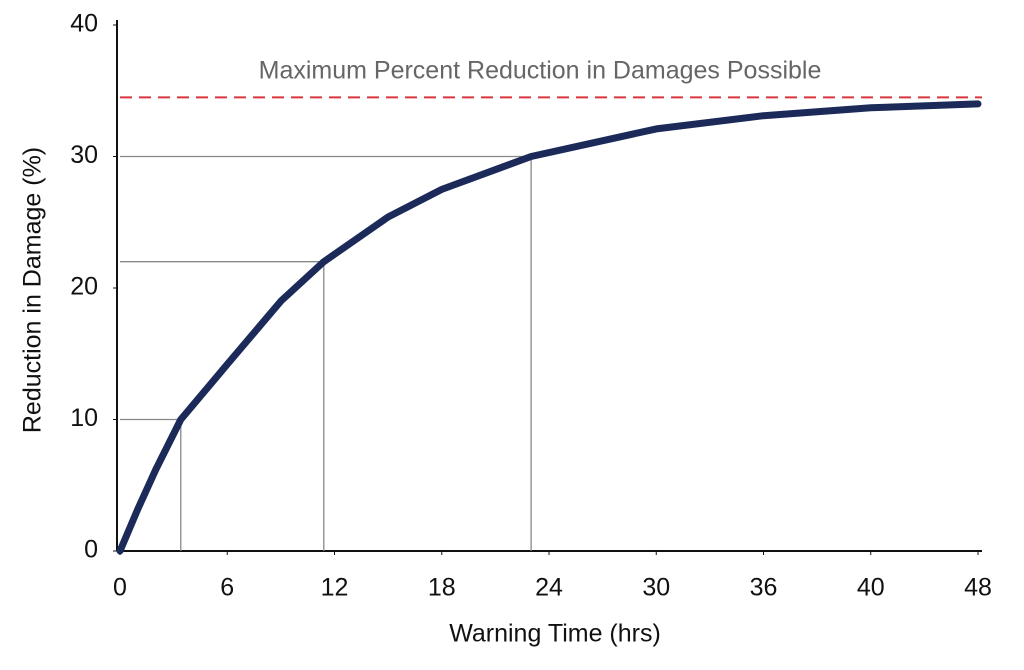  I want to click on y-tick-label: 0, so click(91, 550).